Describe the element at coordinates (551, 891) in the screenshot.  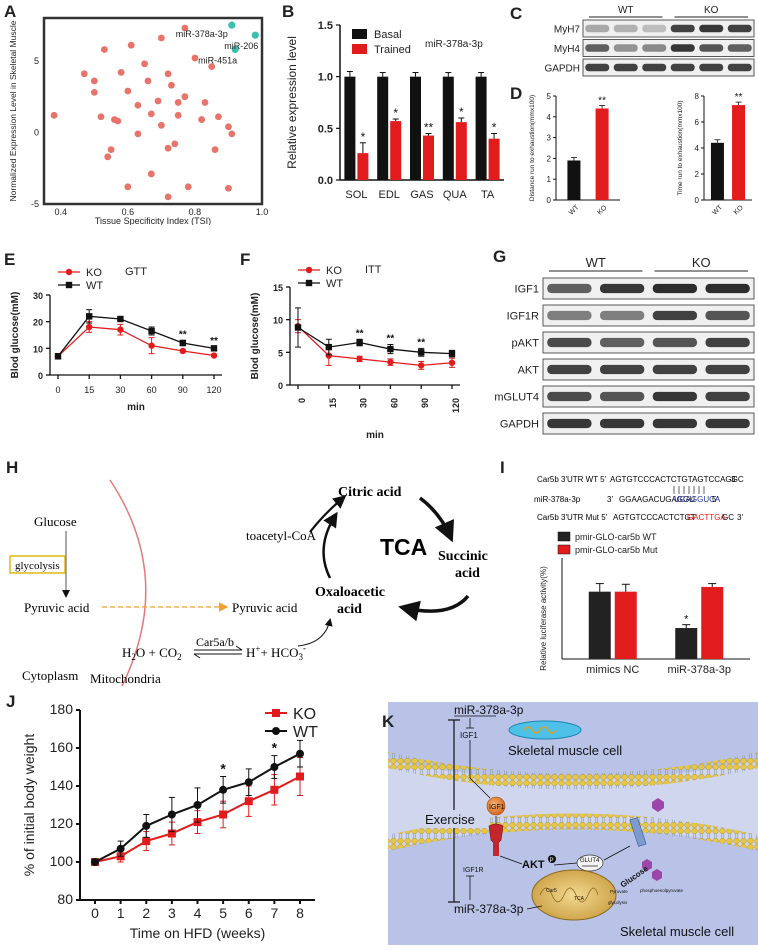
I see `k-car5-label: Car5` at that location.